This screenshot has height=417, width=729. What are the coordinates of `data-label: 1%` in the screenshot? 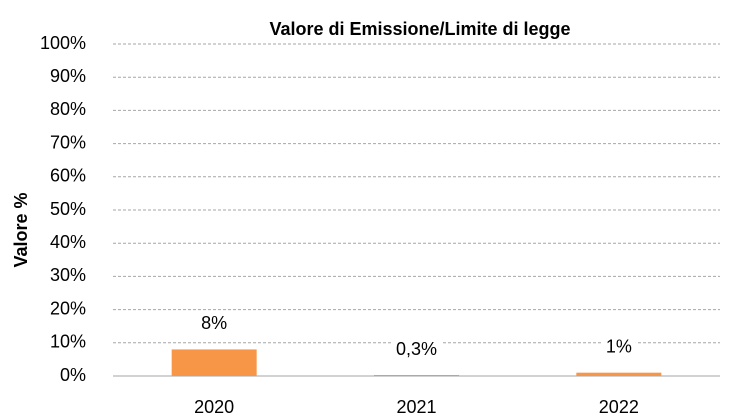 It's located at (619, 346).